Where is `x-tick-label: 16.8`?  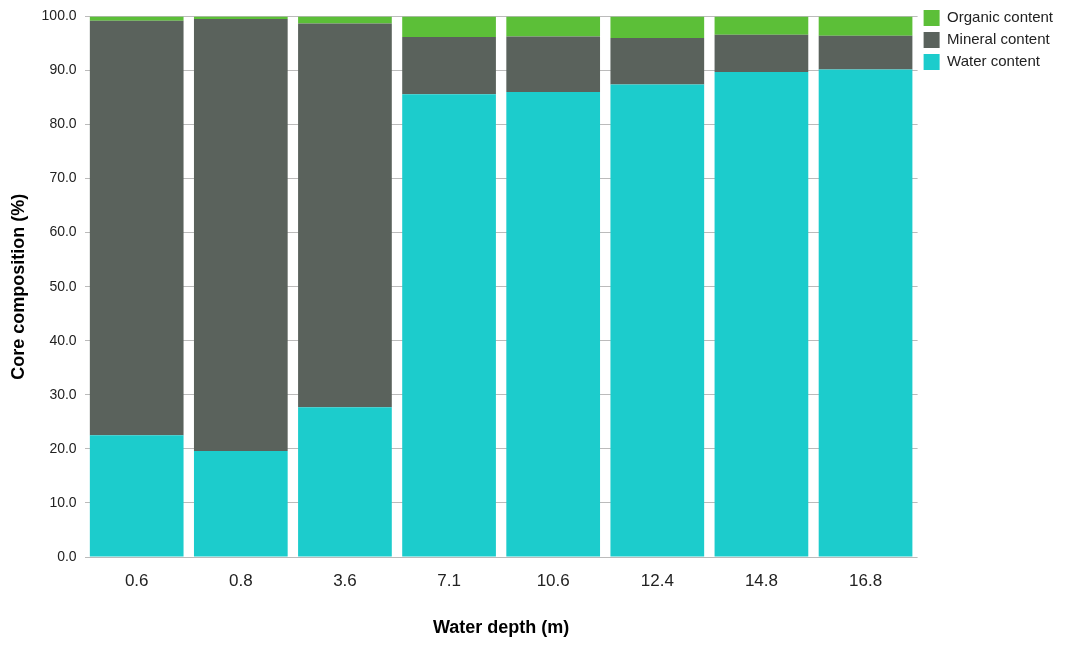 x-tick-label: 16.8 is located at coordinates (866, 580).